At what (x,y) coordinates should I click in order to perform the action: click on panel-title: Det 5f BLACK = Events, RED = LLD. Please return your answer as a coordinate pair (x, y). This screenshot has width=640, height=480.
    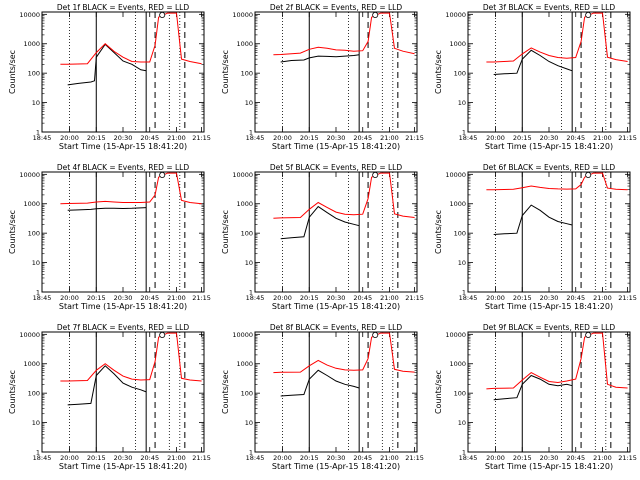
    Looking at the image, I should click on (336, 167).